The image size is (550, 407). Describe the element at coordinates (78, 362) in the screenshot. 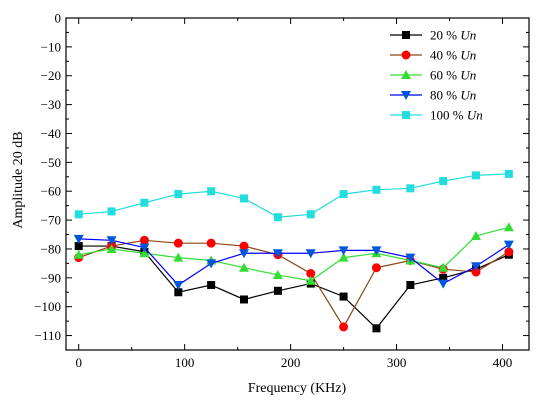

I see `x-tick-label: 0` at that location.